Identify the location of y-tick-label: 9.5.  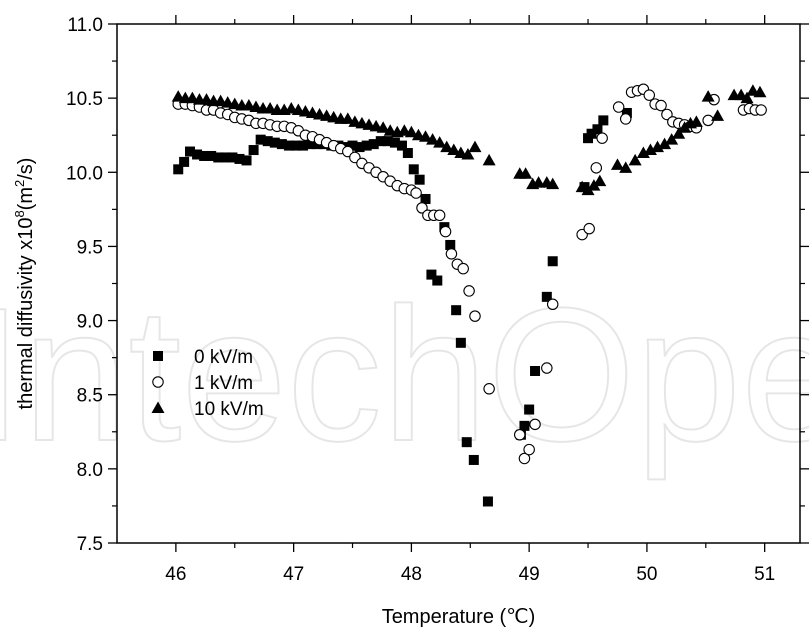
(90, 247).